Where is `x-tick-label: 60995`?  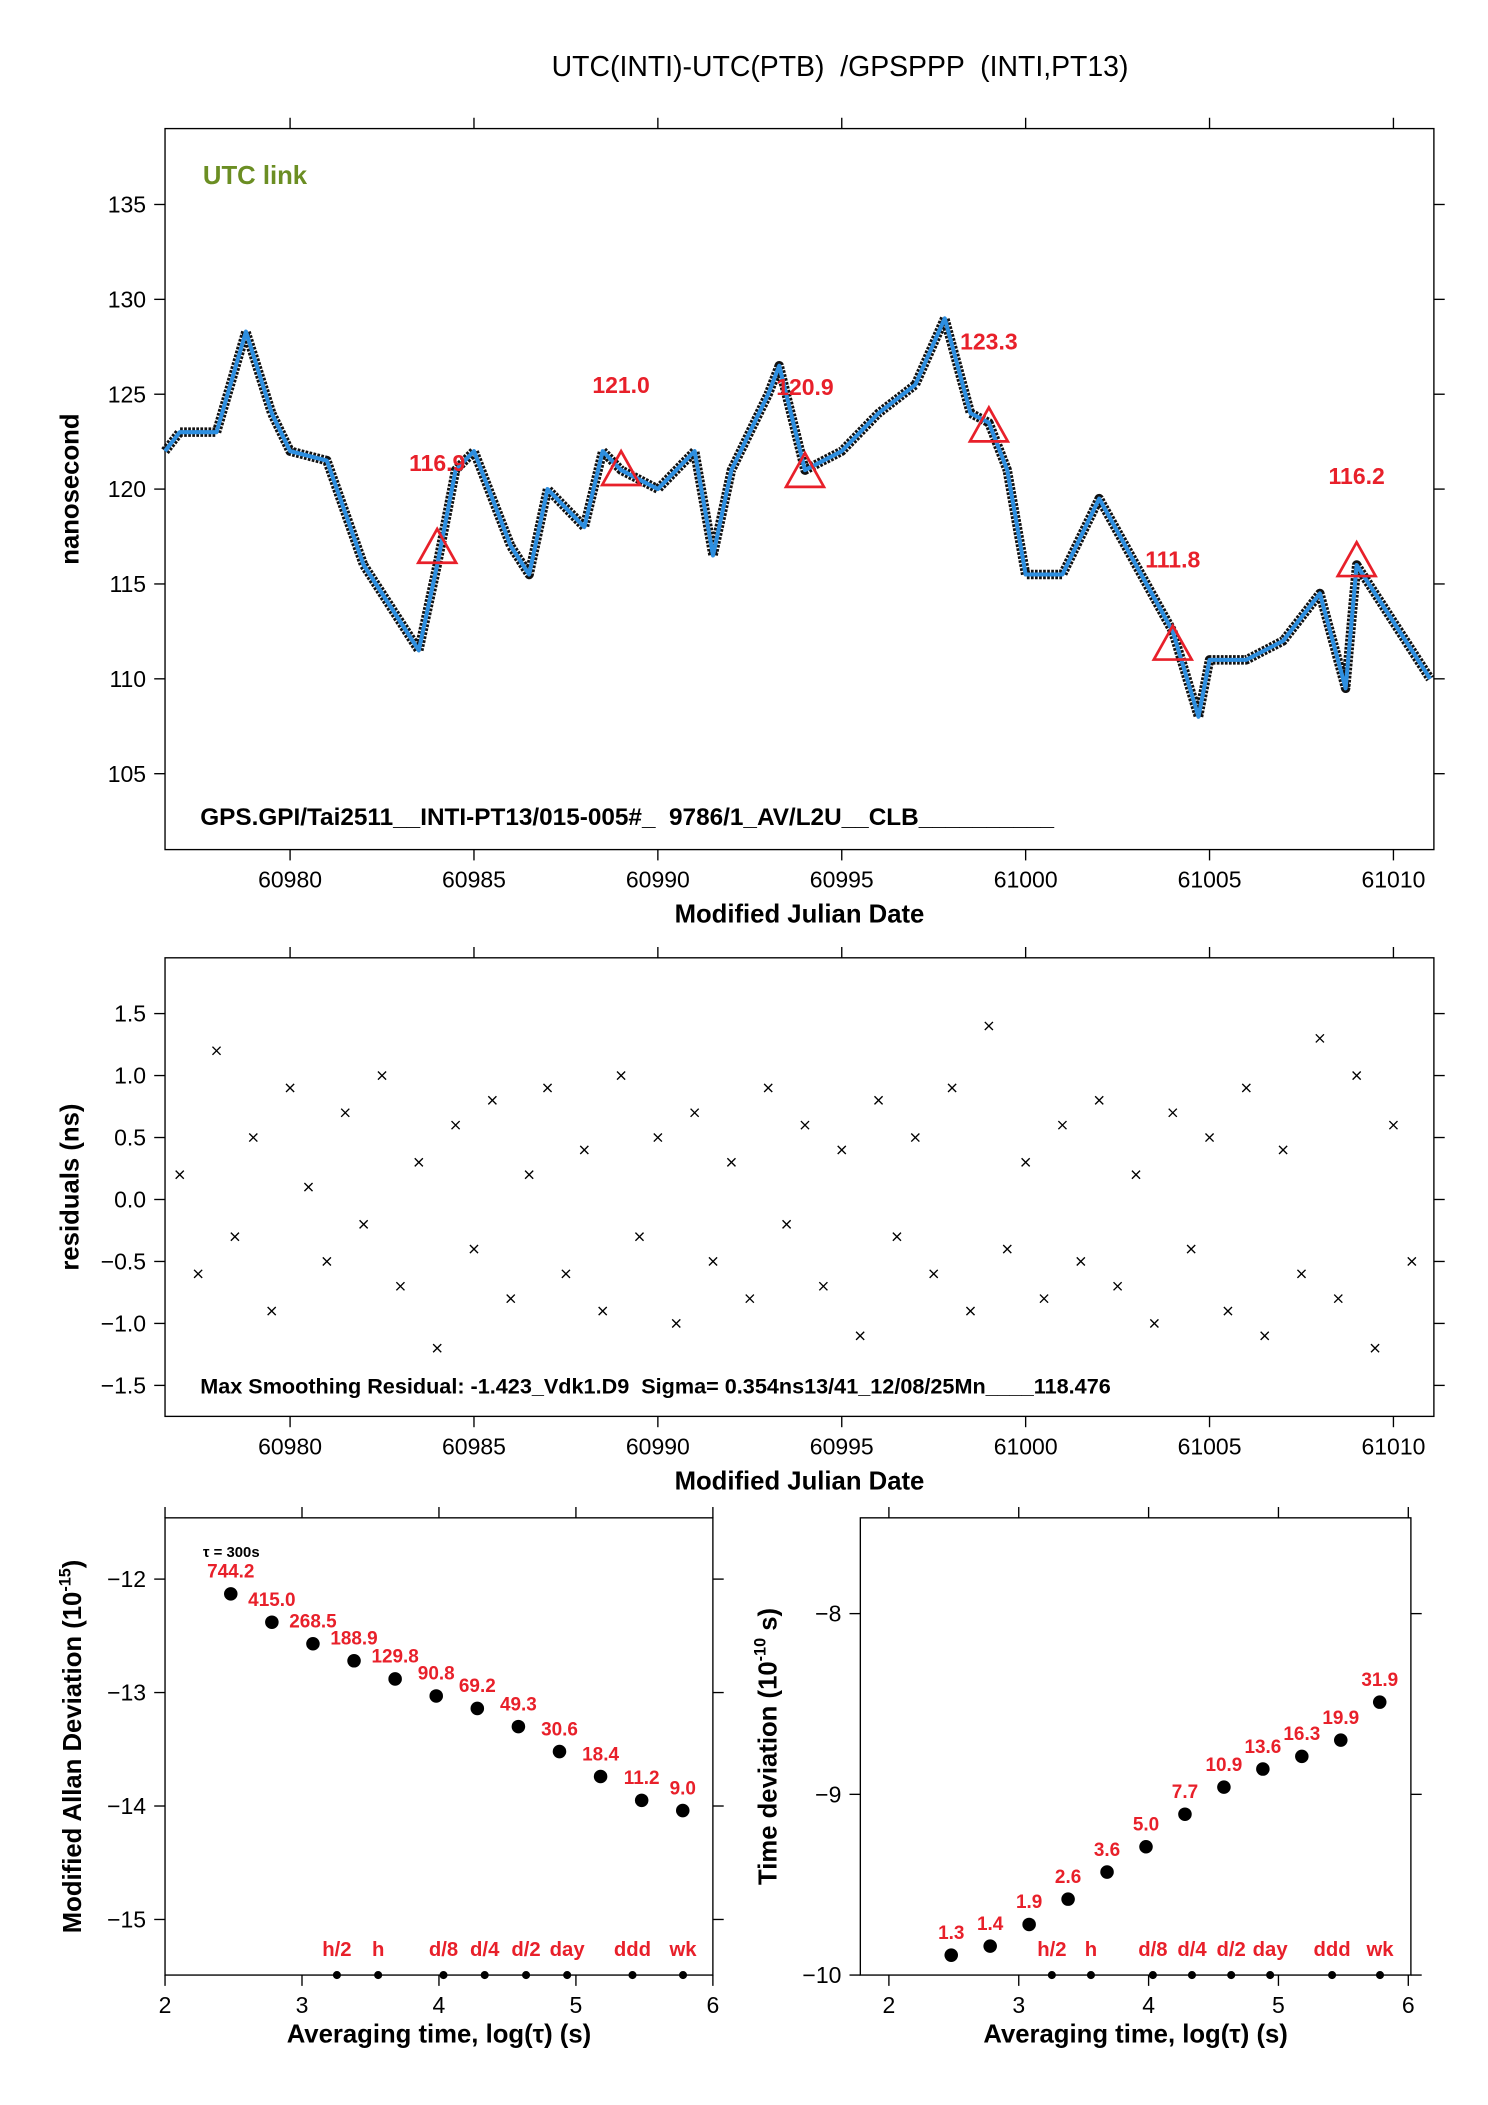
x-tick-label: 60995 is located at coordinates (842, 879).